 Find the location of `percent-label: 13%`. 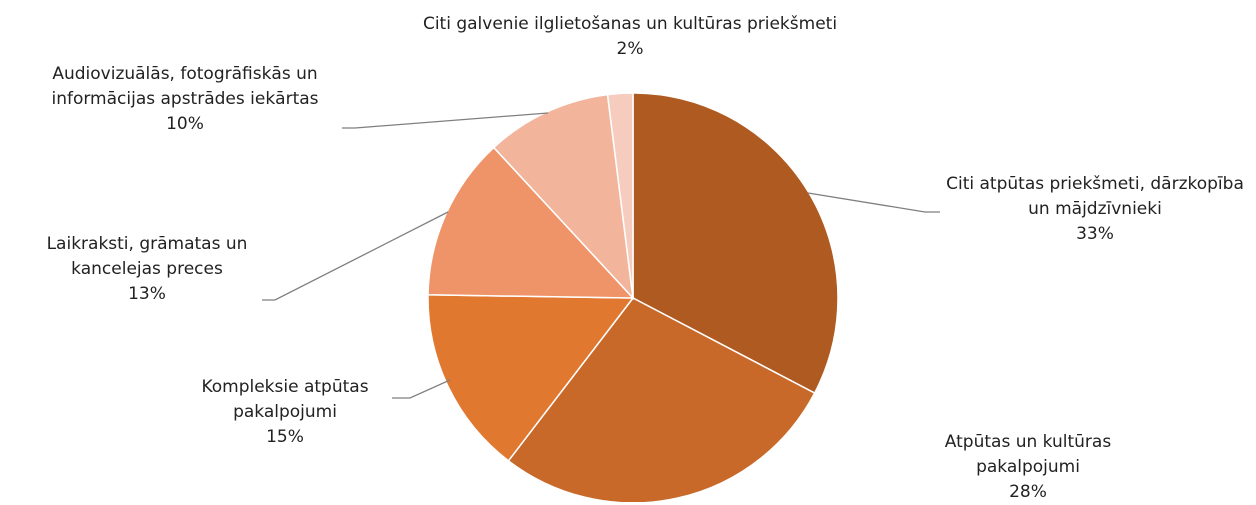

percent-label: 13% is located at coordinates (147, 294).